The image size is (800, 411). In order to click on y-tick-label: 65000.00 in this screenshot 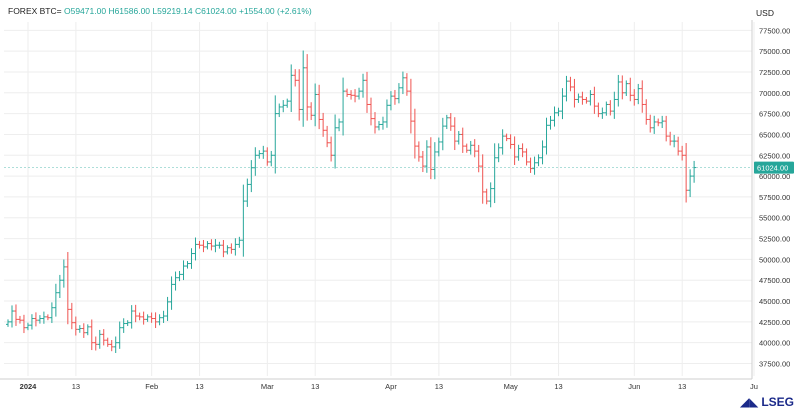, I will do `click(774, 134)`.